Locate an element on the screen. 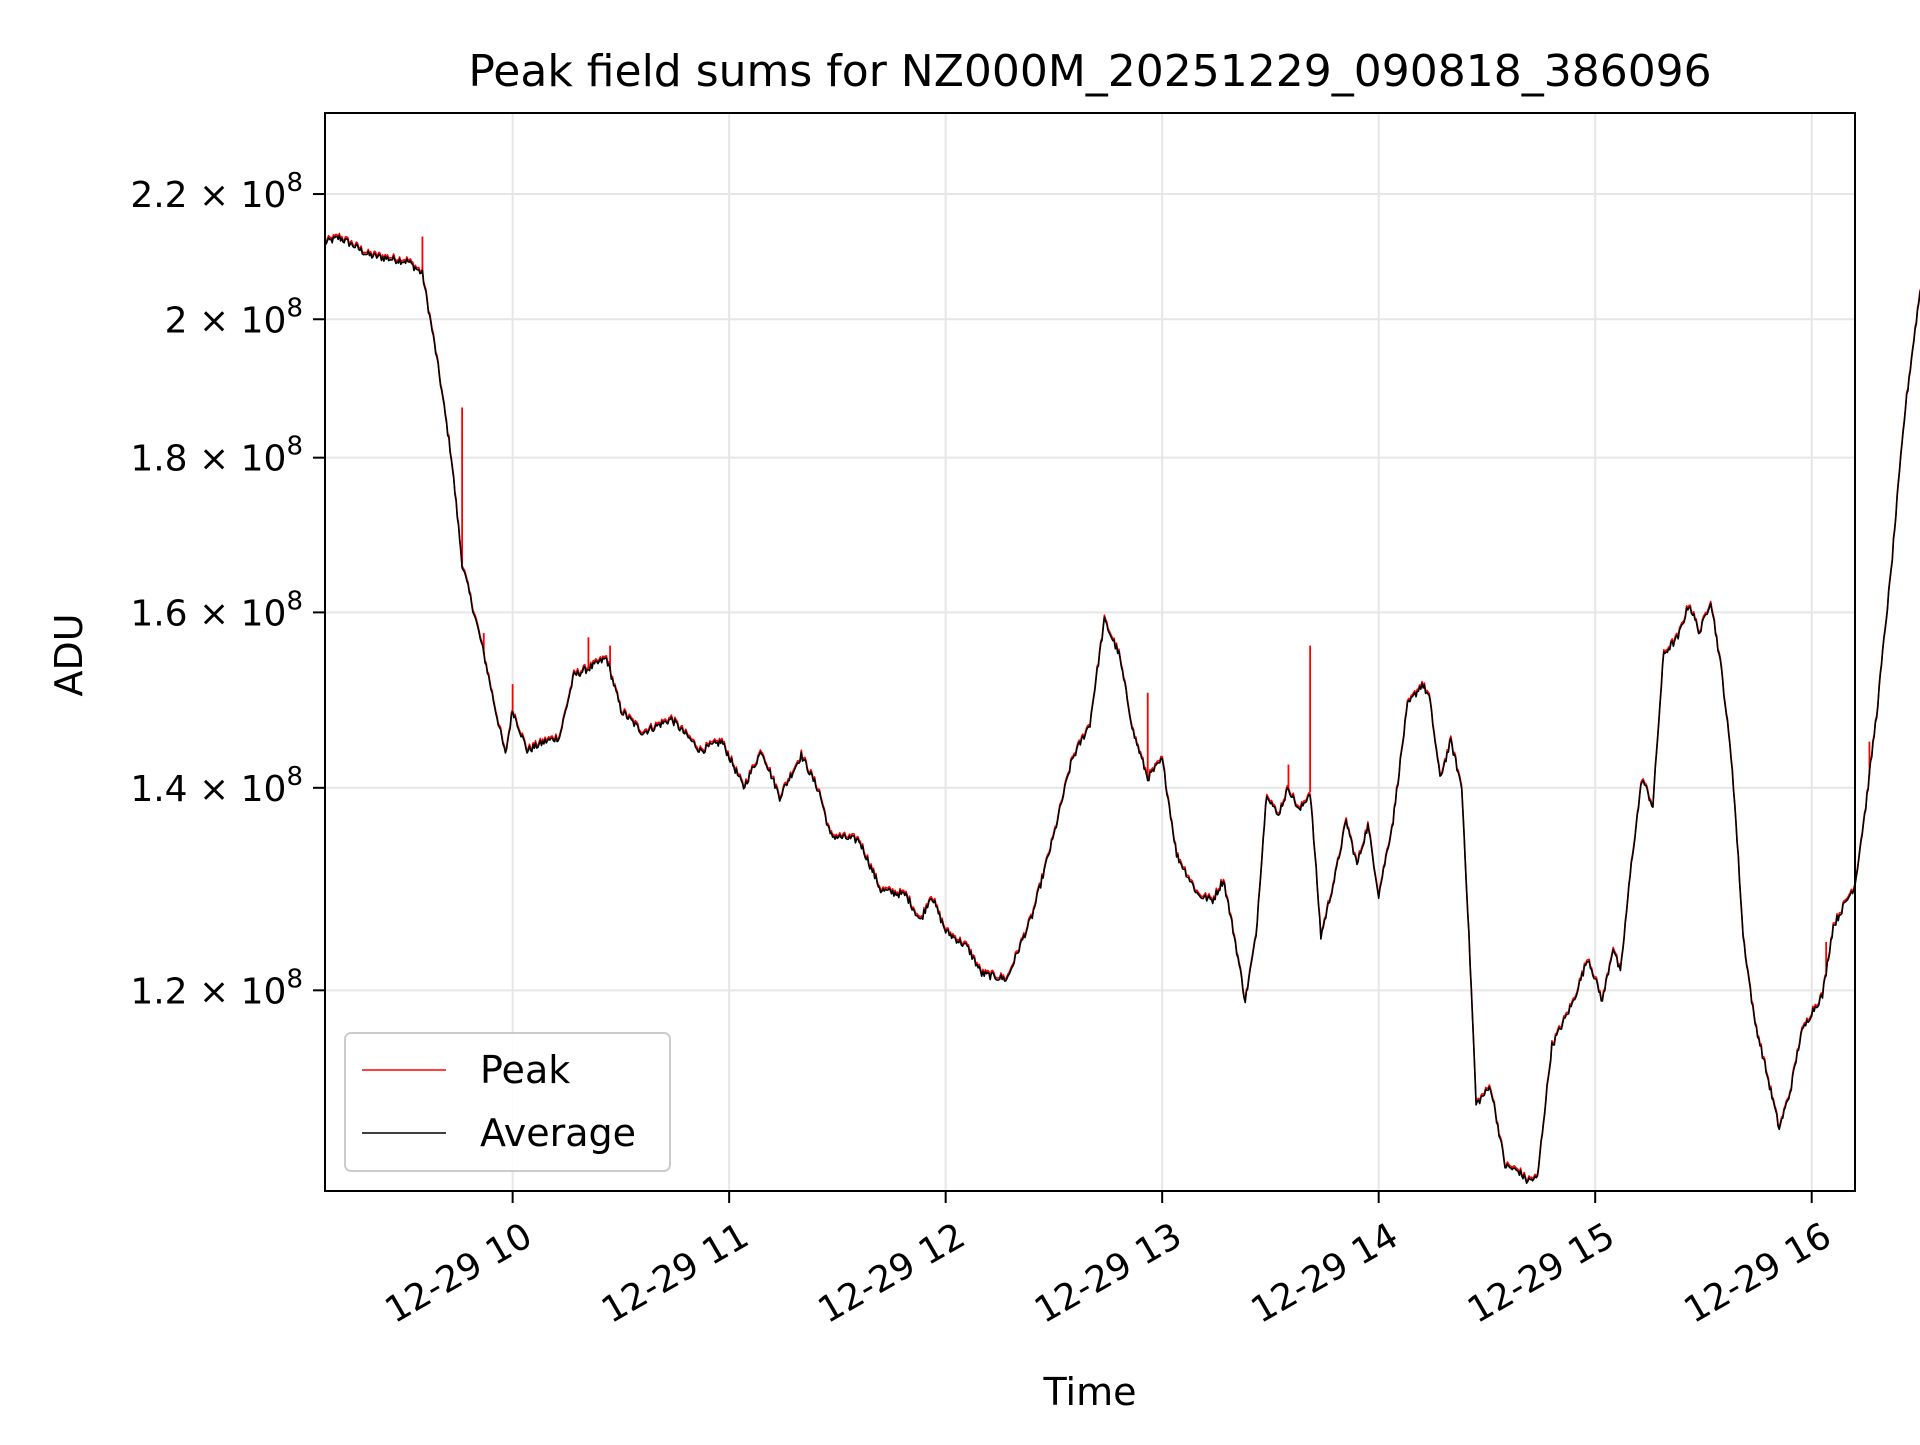  legend-label-average: Average is located at coordinates (558, 1133).